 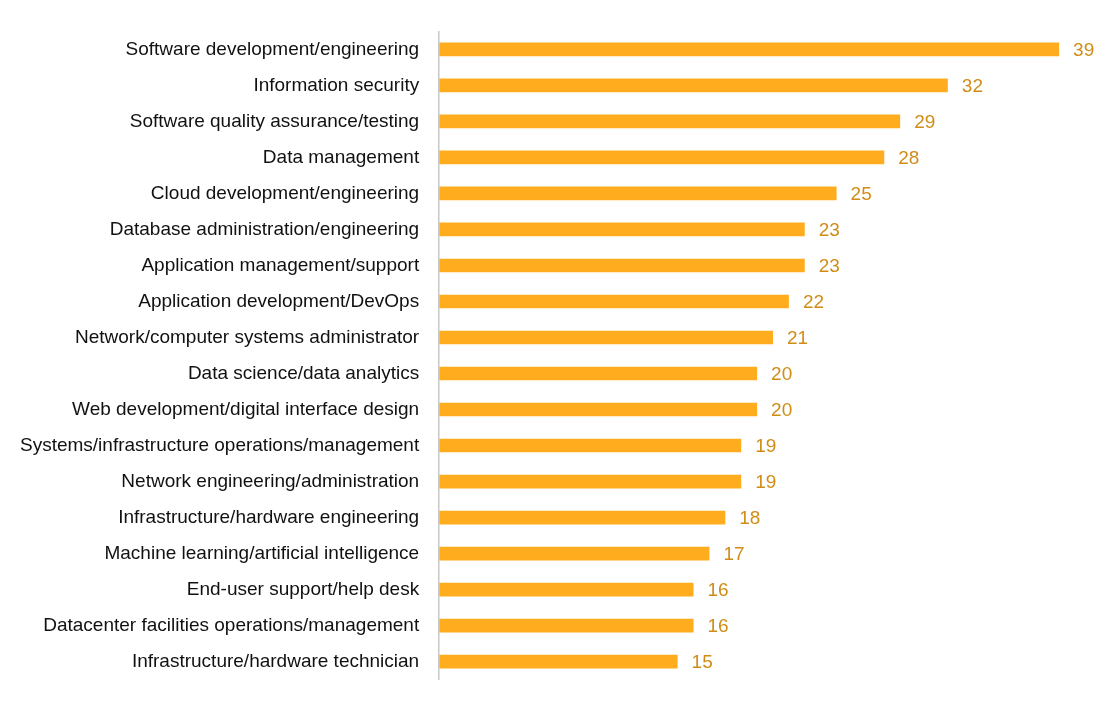 I want to click on data-label: 28, so click(x=909, y=157).